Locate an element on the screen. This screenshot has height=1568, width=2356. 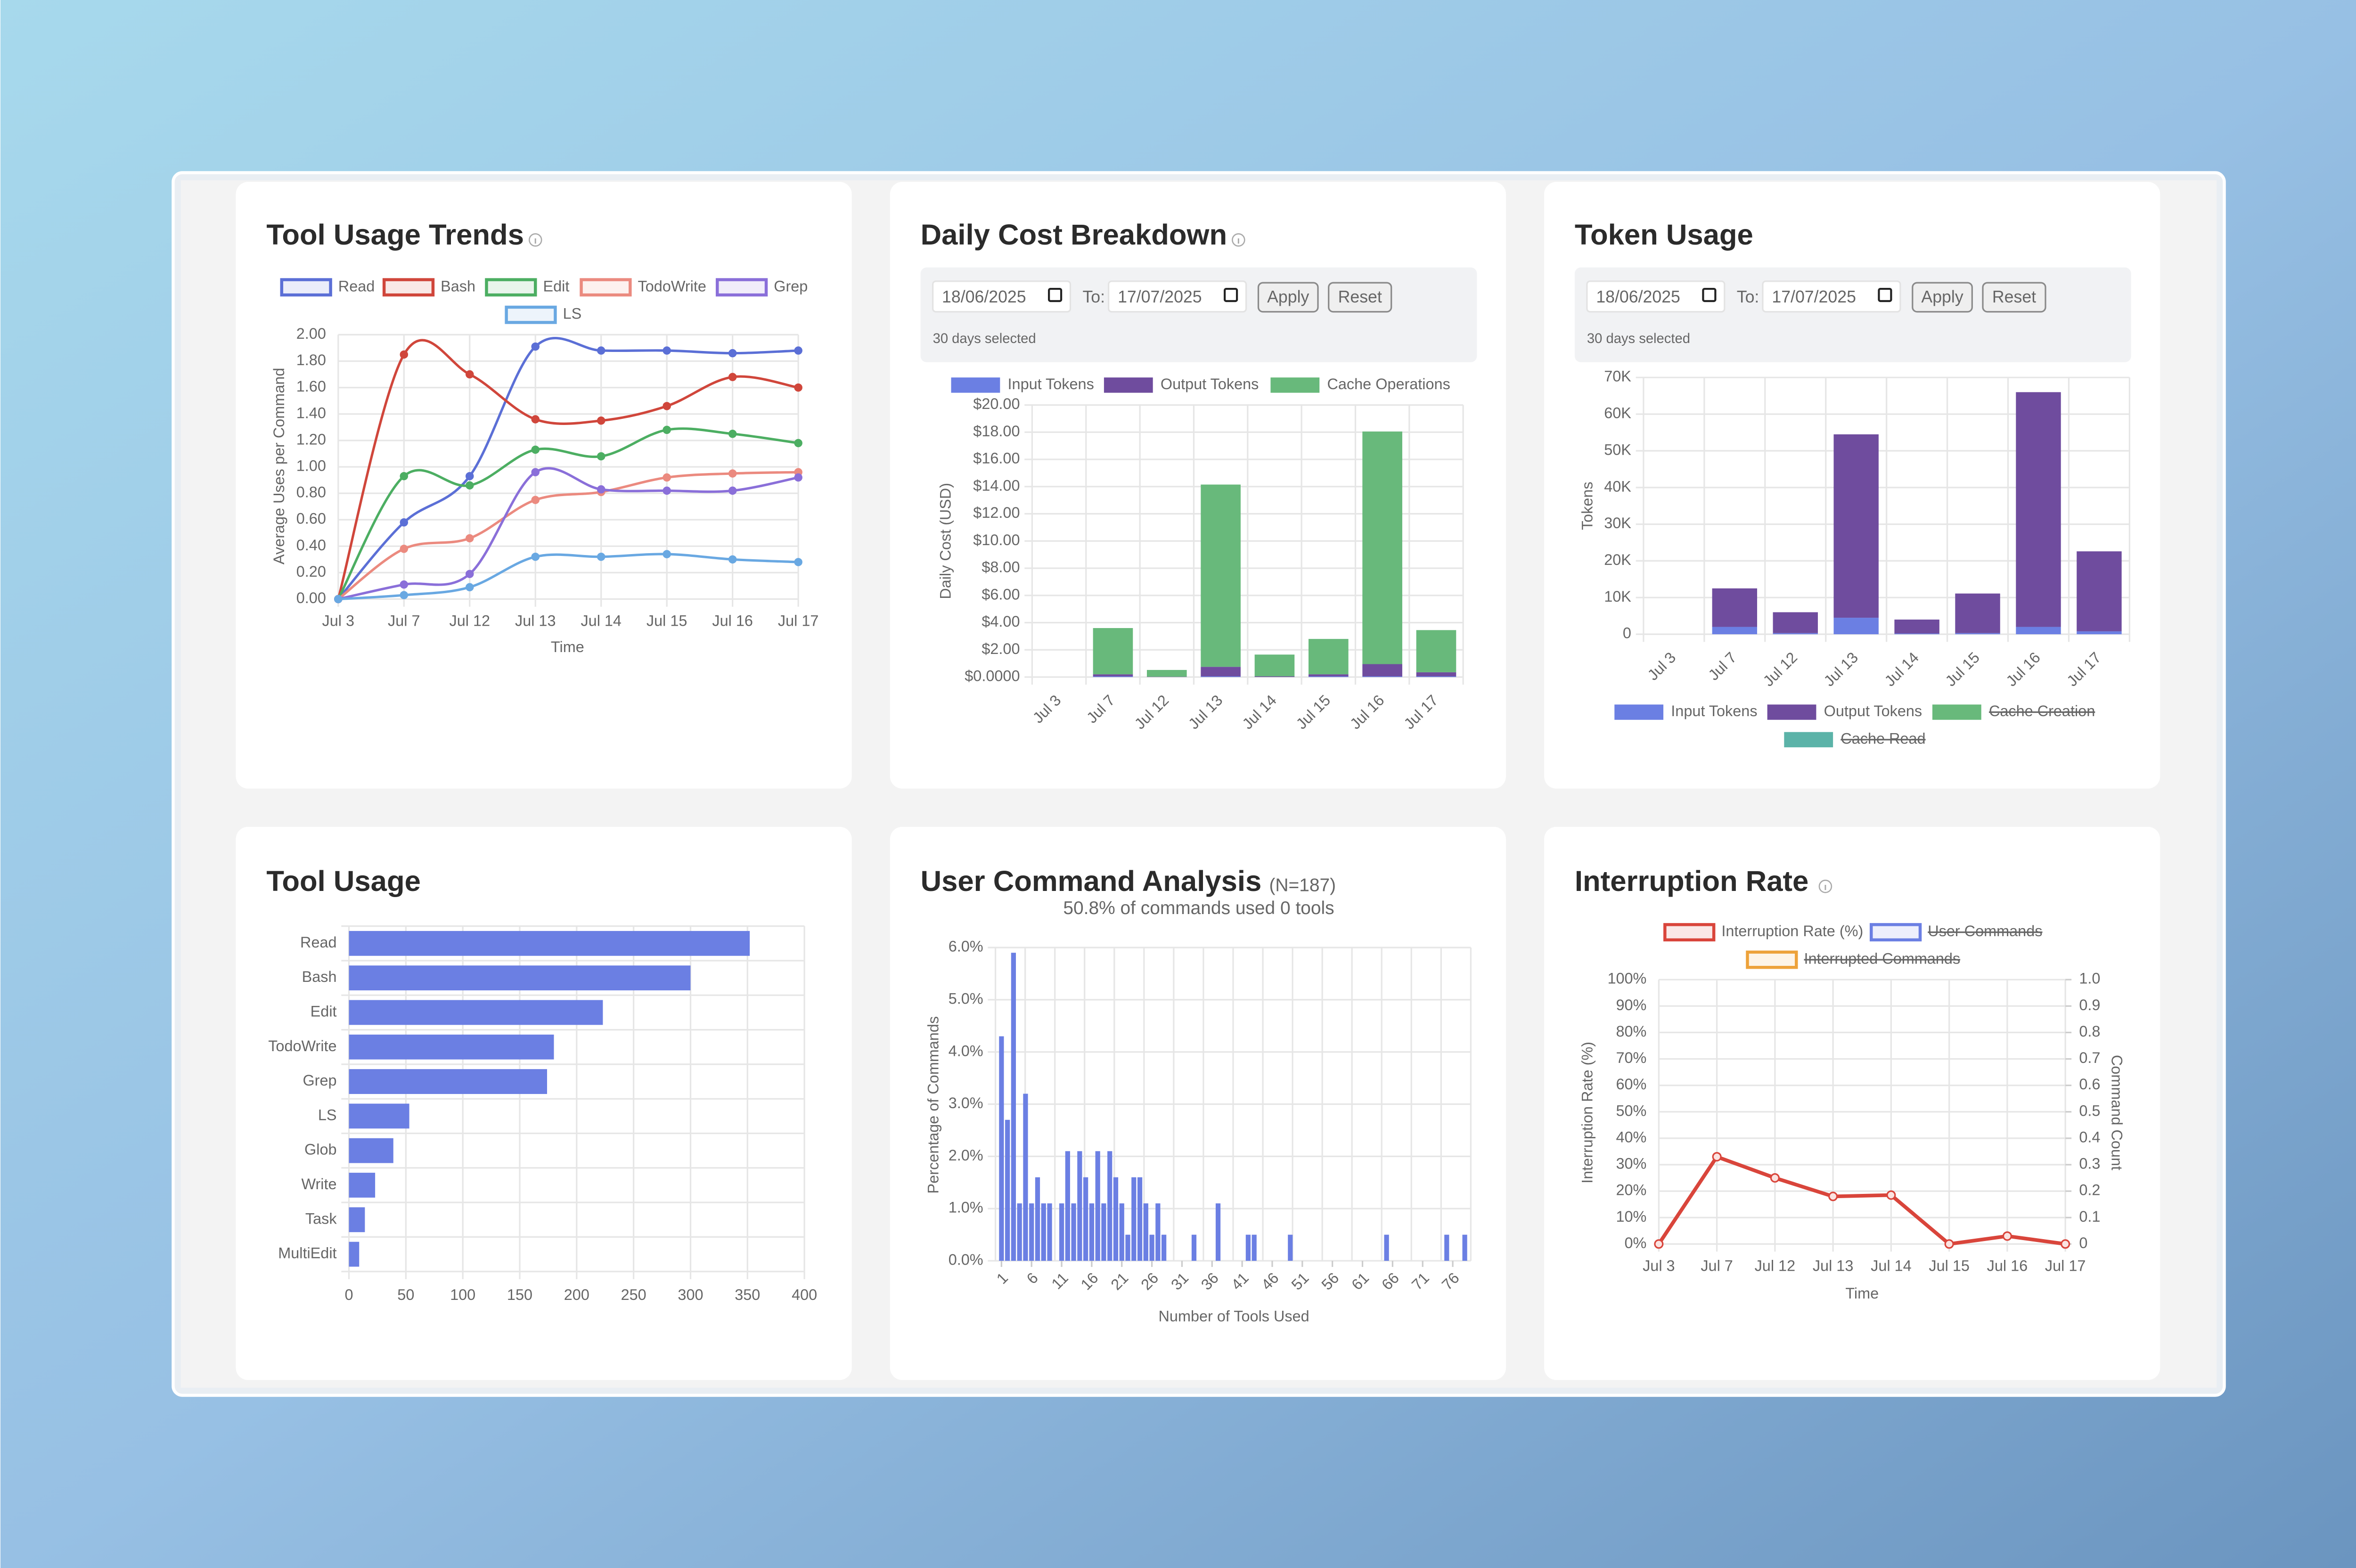
y-tick-label: LS is located at coordinates (327, 1114).